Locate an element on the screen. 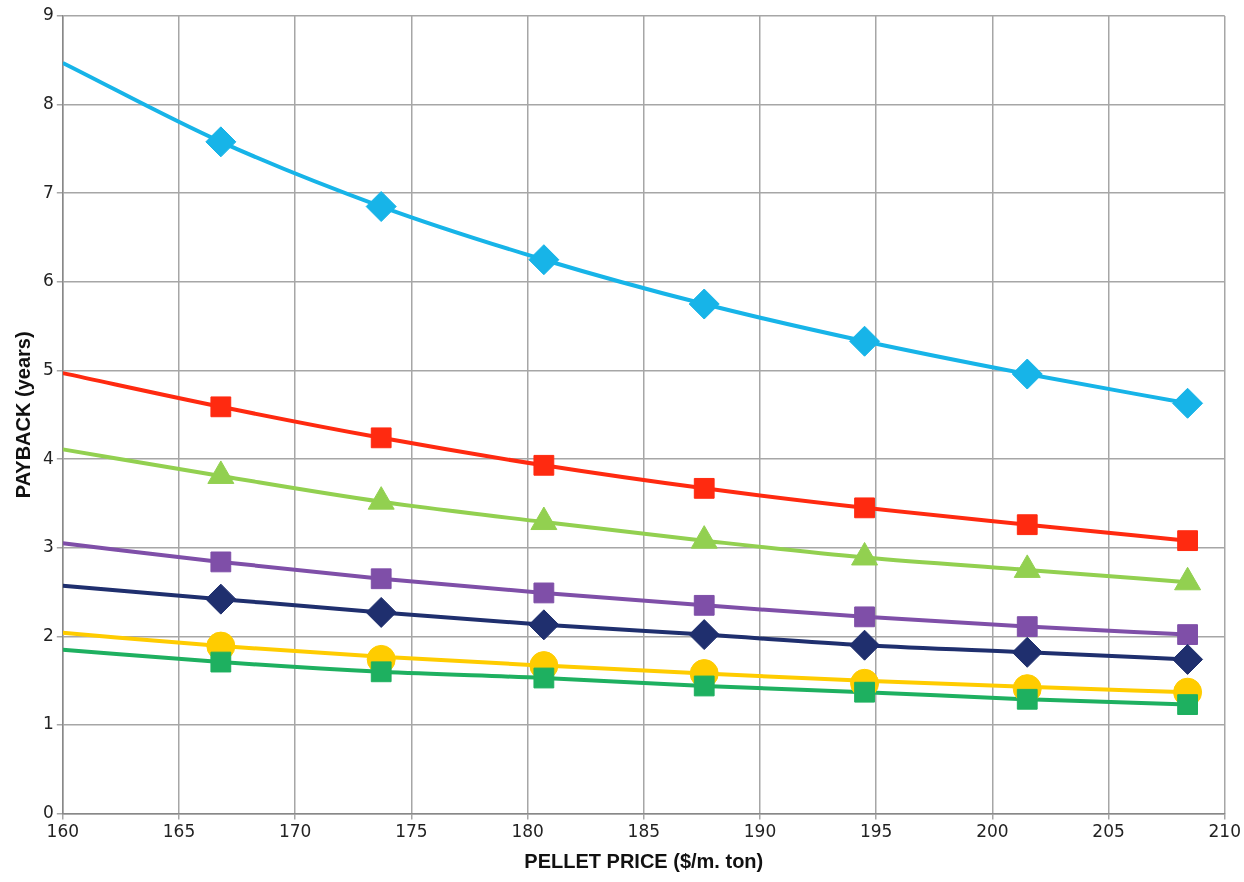  x-tick-label: 160 is located at coordinates (63, 831).